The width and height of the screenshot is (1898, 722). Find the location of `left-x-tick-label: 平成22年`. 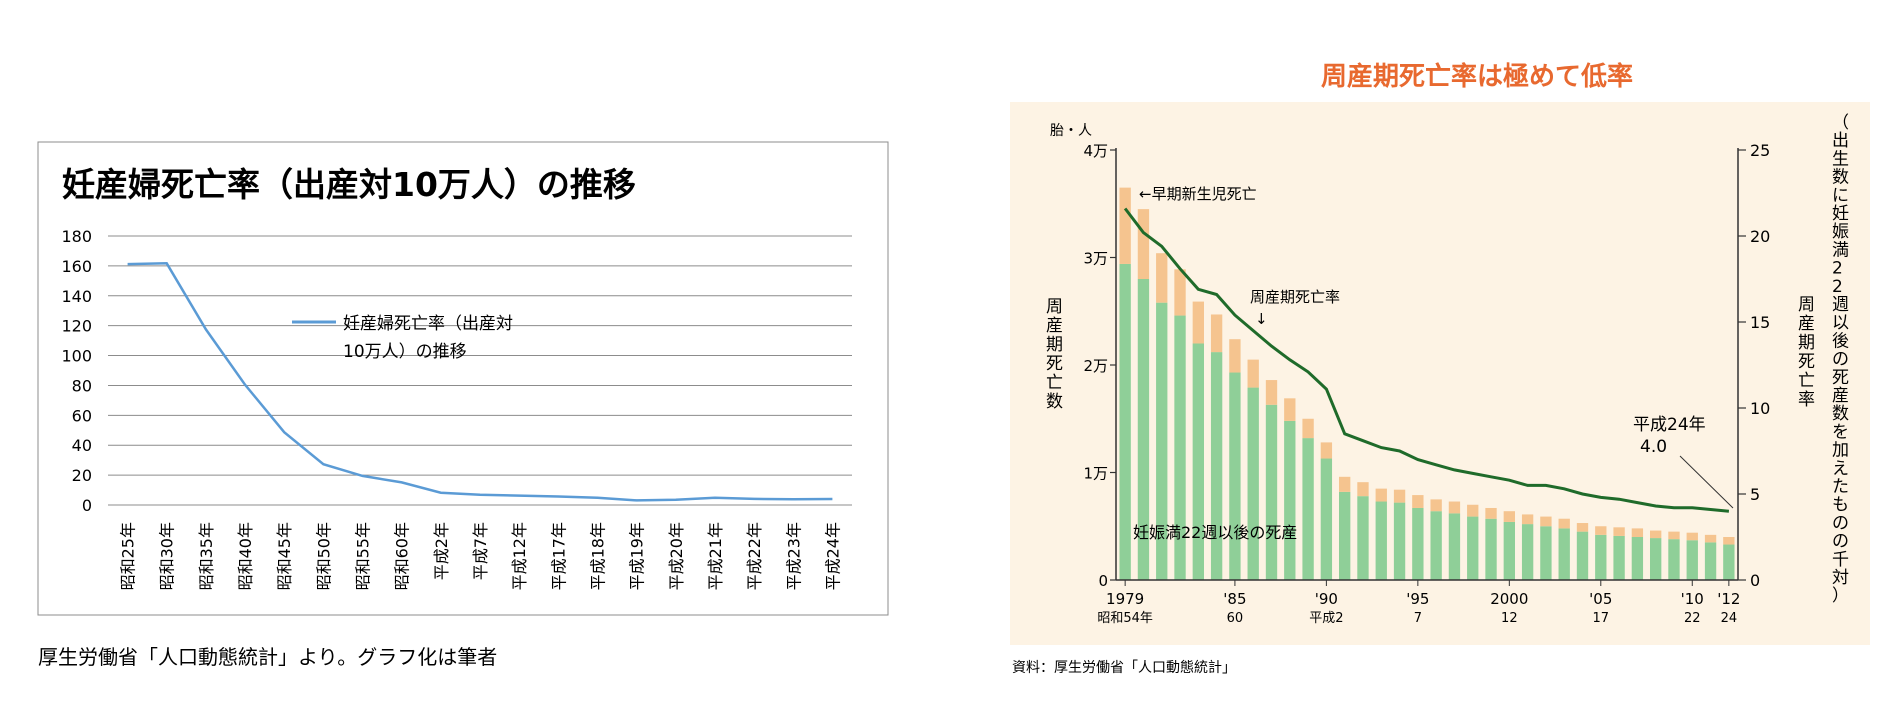

left-x-tick-label: 平成22年 is located at coordinates (754, 556).